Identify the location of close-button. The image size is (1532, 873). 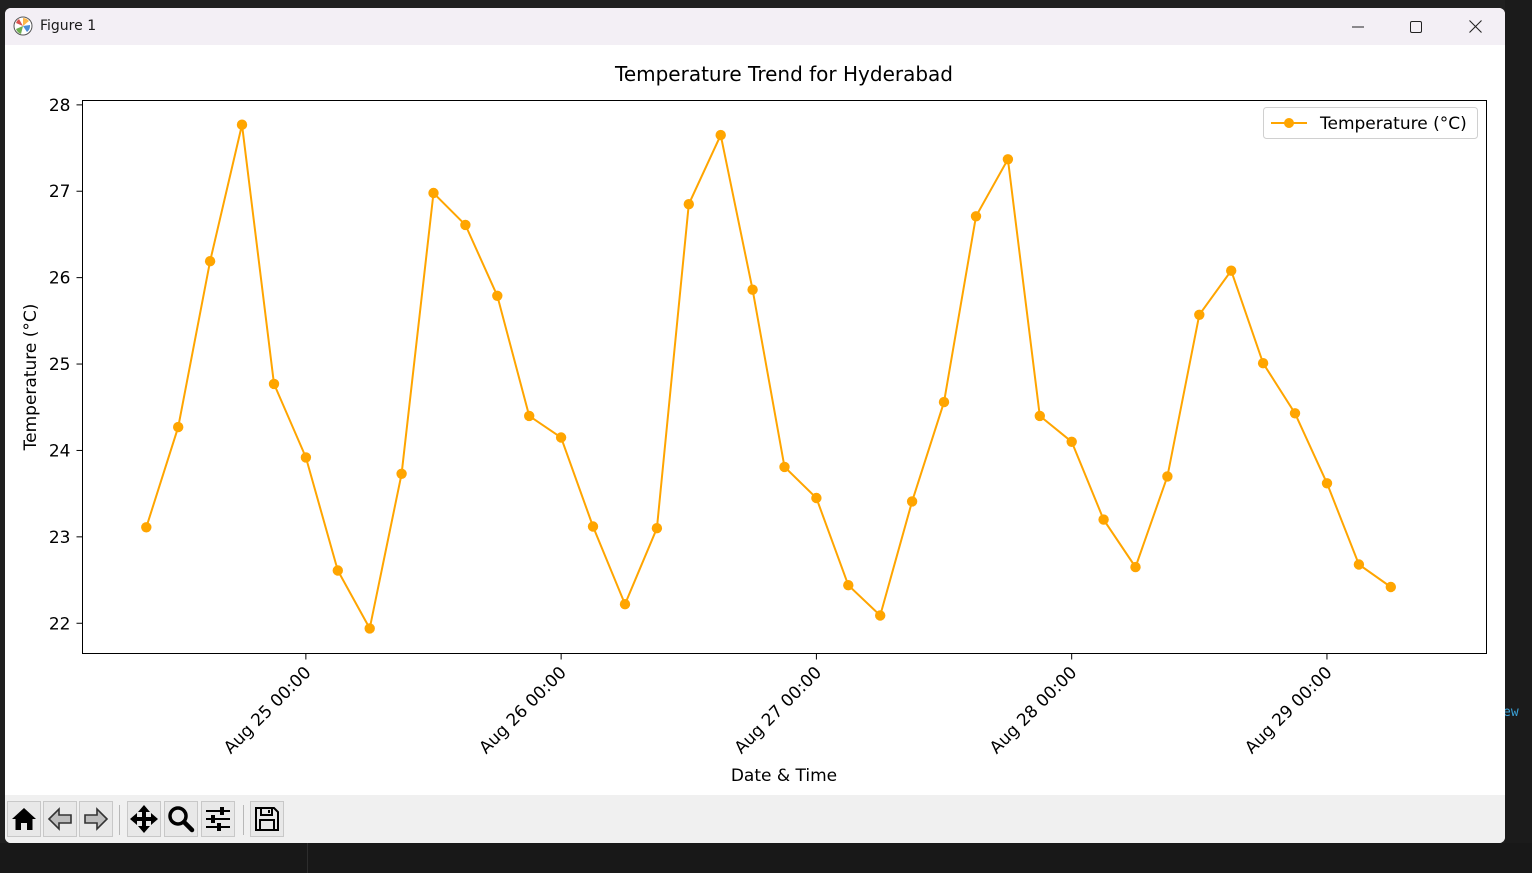
(1475, 26).